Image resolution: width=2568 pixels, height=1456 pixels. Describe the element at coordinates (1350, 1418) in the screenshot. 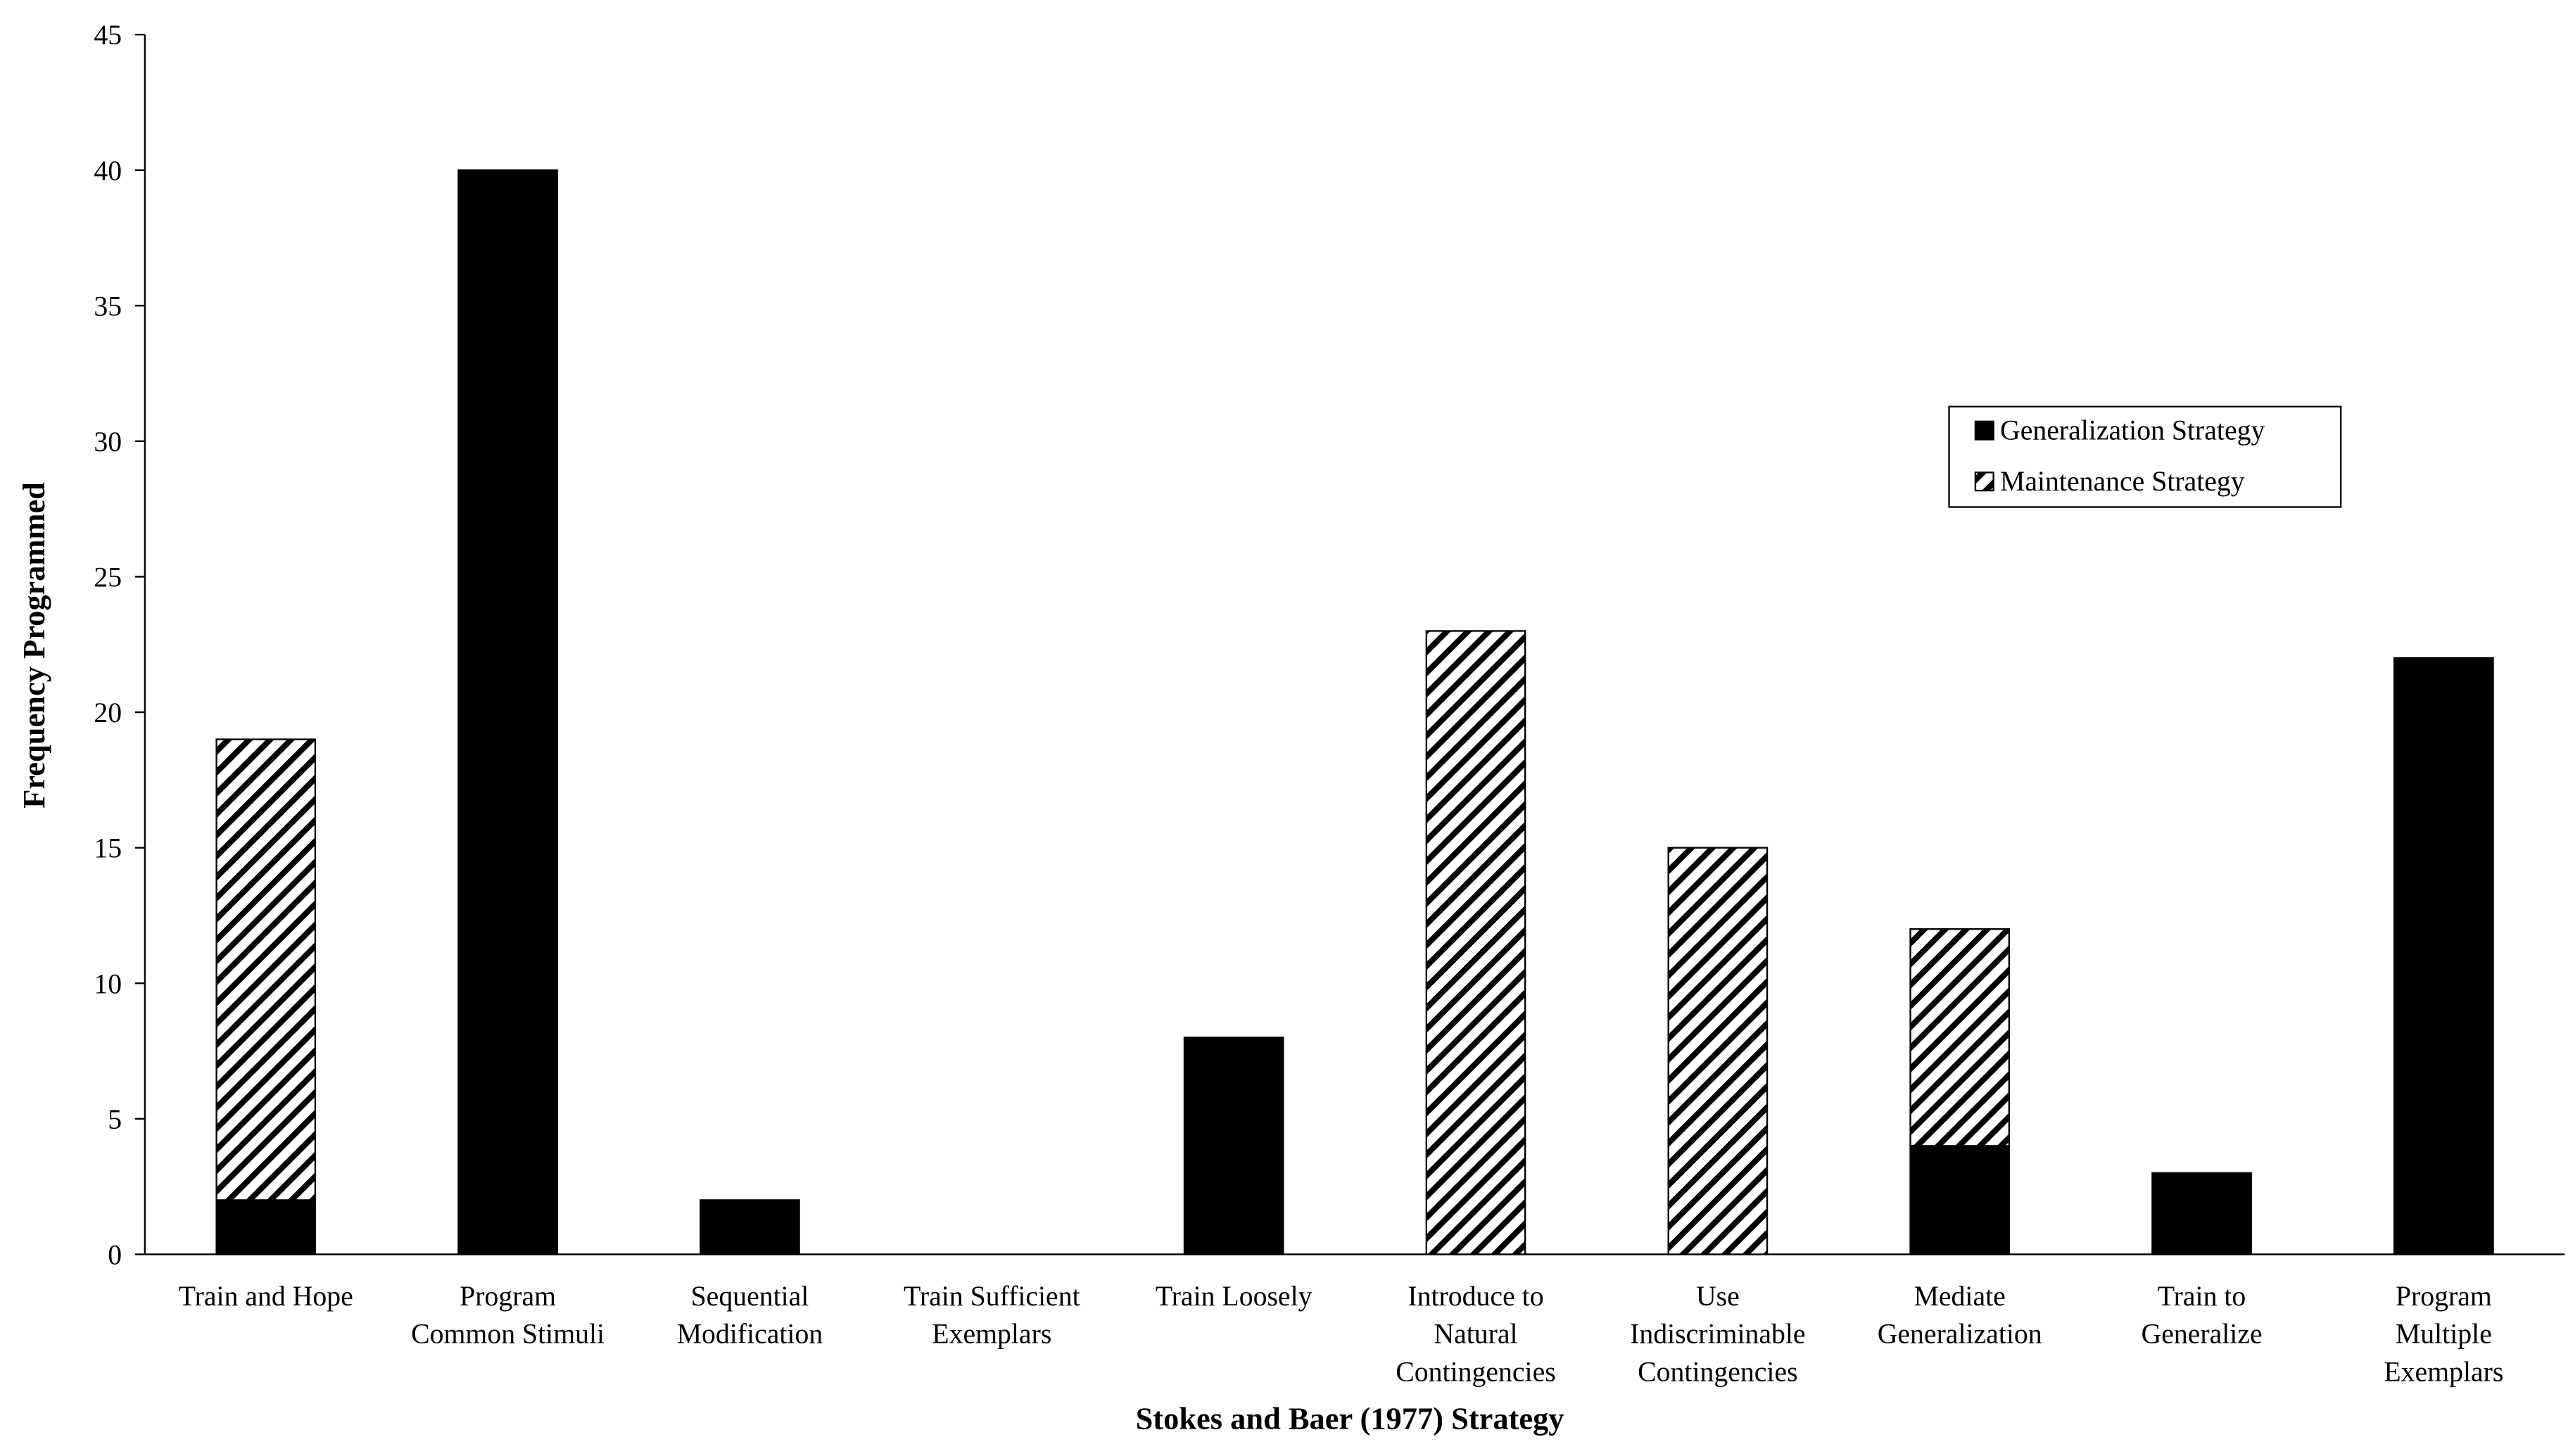

I see `x-axis-title: Stokes and Baer (1977) Strategy` at that location.